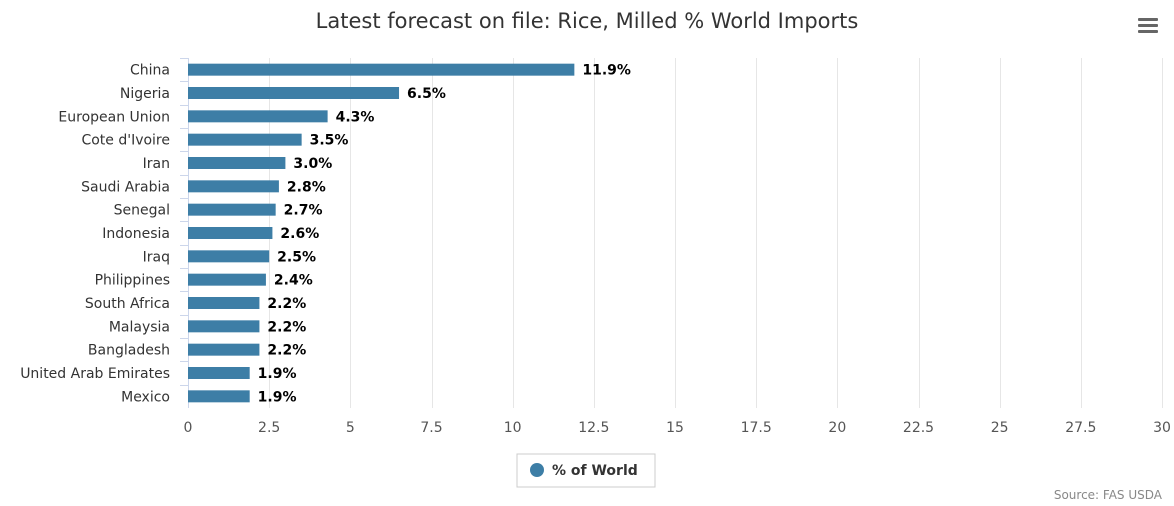  What do you see at coordinates (329, 141) in the screenshot?
I see `data-label: 3.5%` at bounding box center [329, 141].